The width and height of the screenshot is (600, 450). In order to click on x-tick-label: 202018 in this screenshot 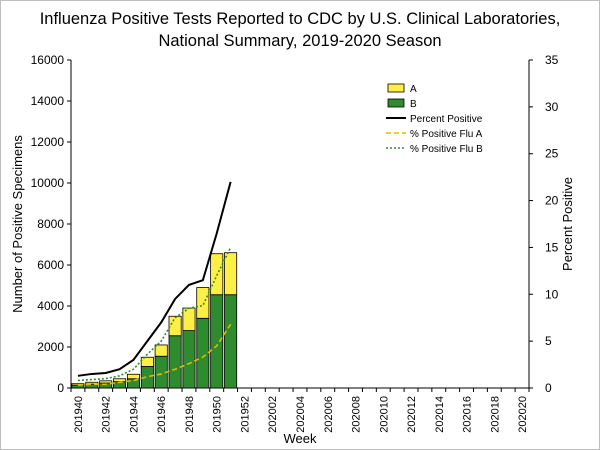, I will do `click(495, 414)`.